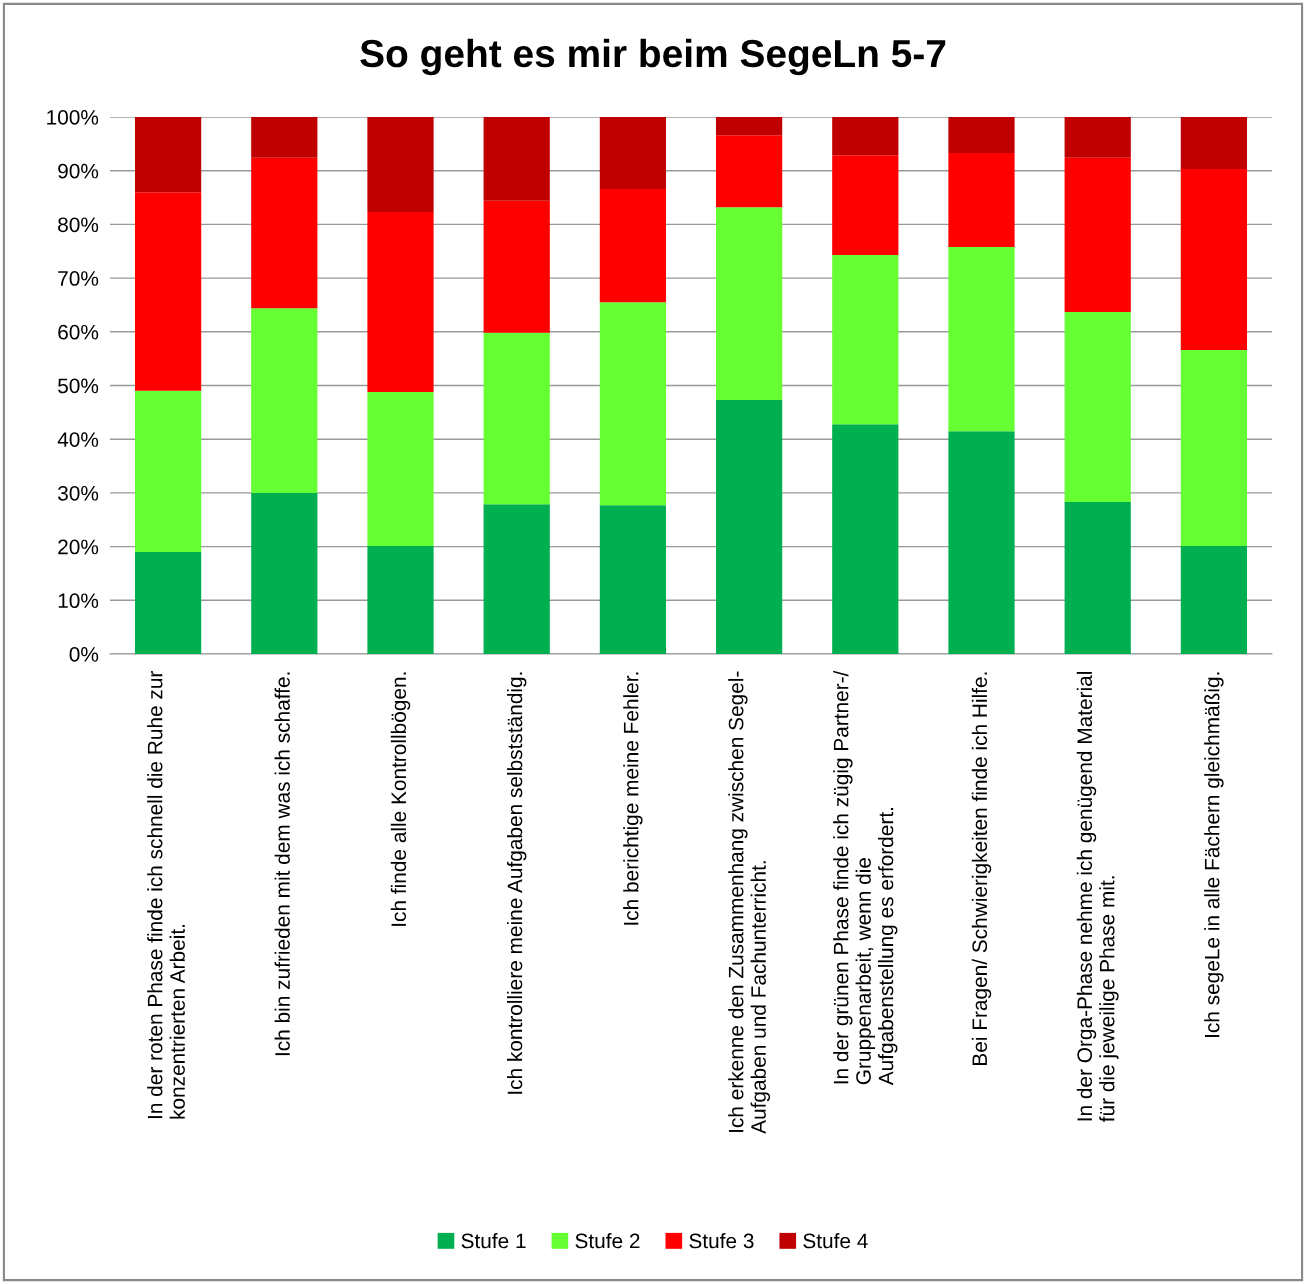  I want to click on y-tick-label: 40%, so click(78, 439).